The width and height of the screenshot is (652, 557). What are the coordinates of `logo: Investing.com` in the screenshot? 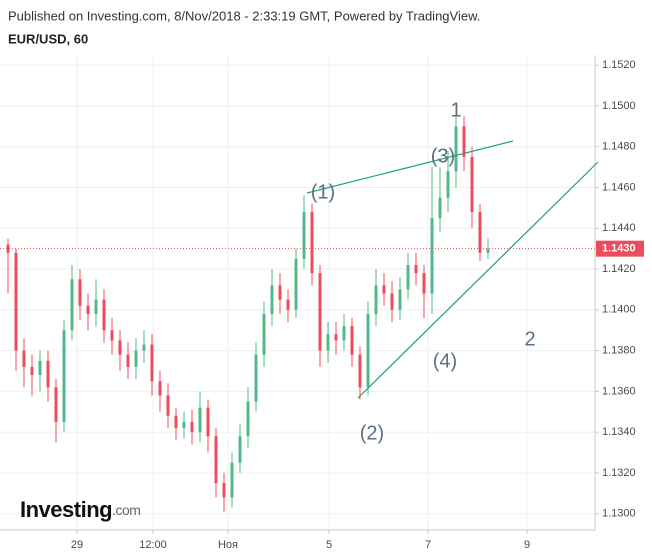 It's located at (80, 509).